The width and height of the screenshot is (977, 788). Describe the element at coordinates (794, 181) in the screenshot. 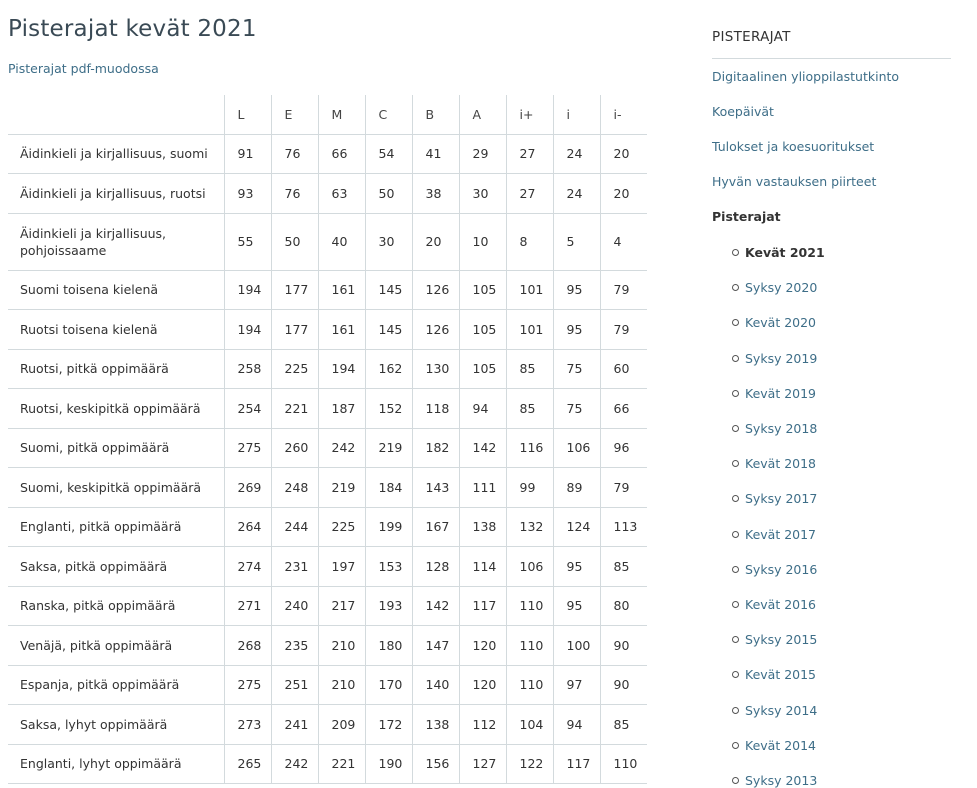

I see `sidebar-item-3: Hyvän vastauksen piirteet` at that location.